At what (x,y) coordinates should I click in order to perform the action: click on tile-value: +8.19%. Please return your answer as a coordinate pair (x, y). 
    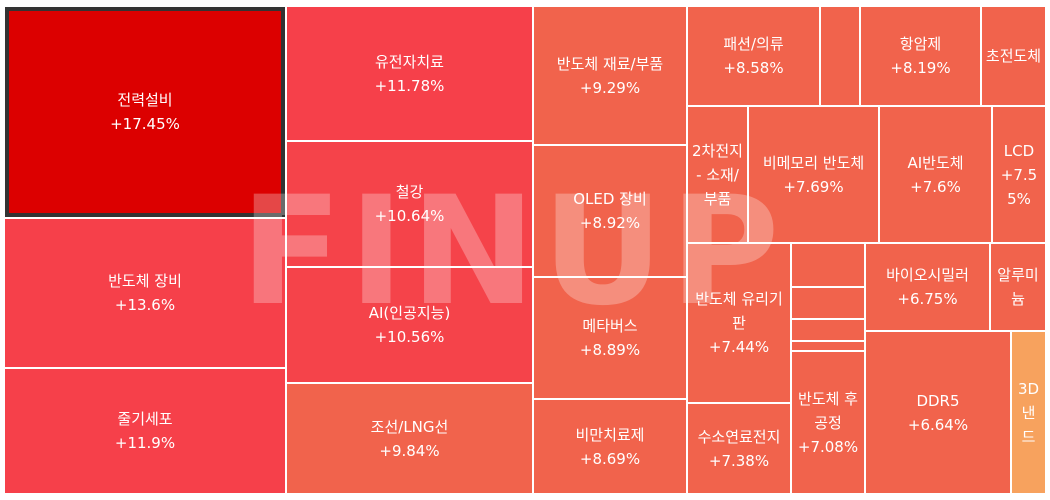
    Looking at the image, I should click on (920, 68).